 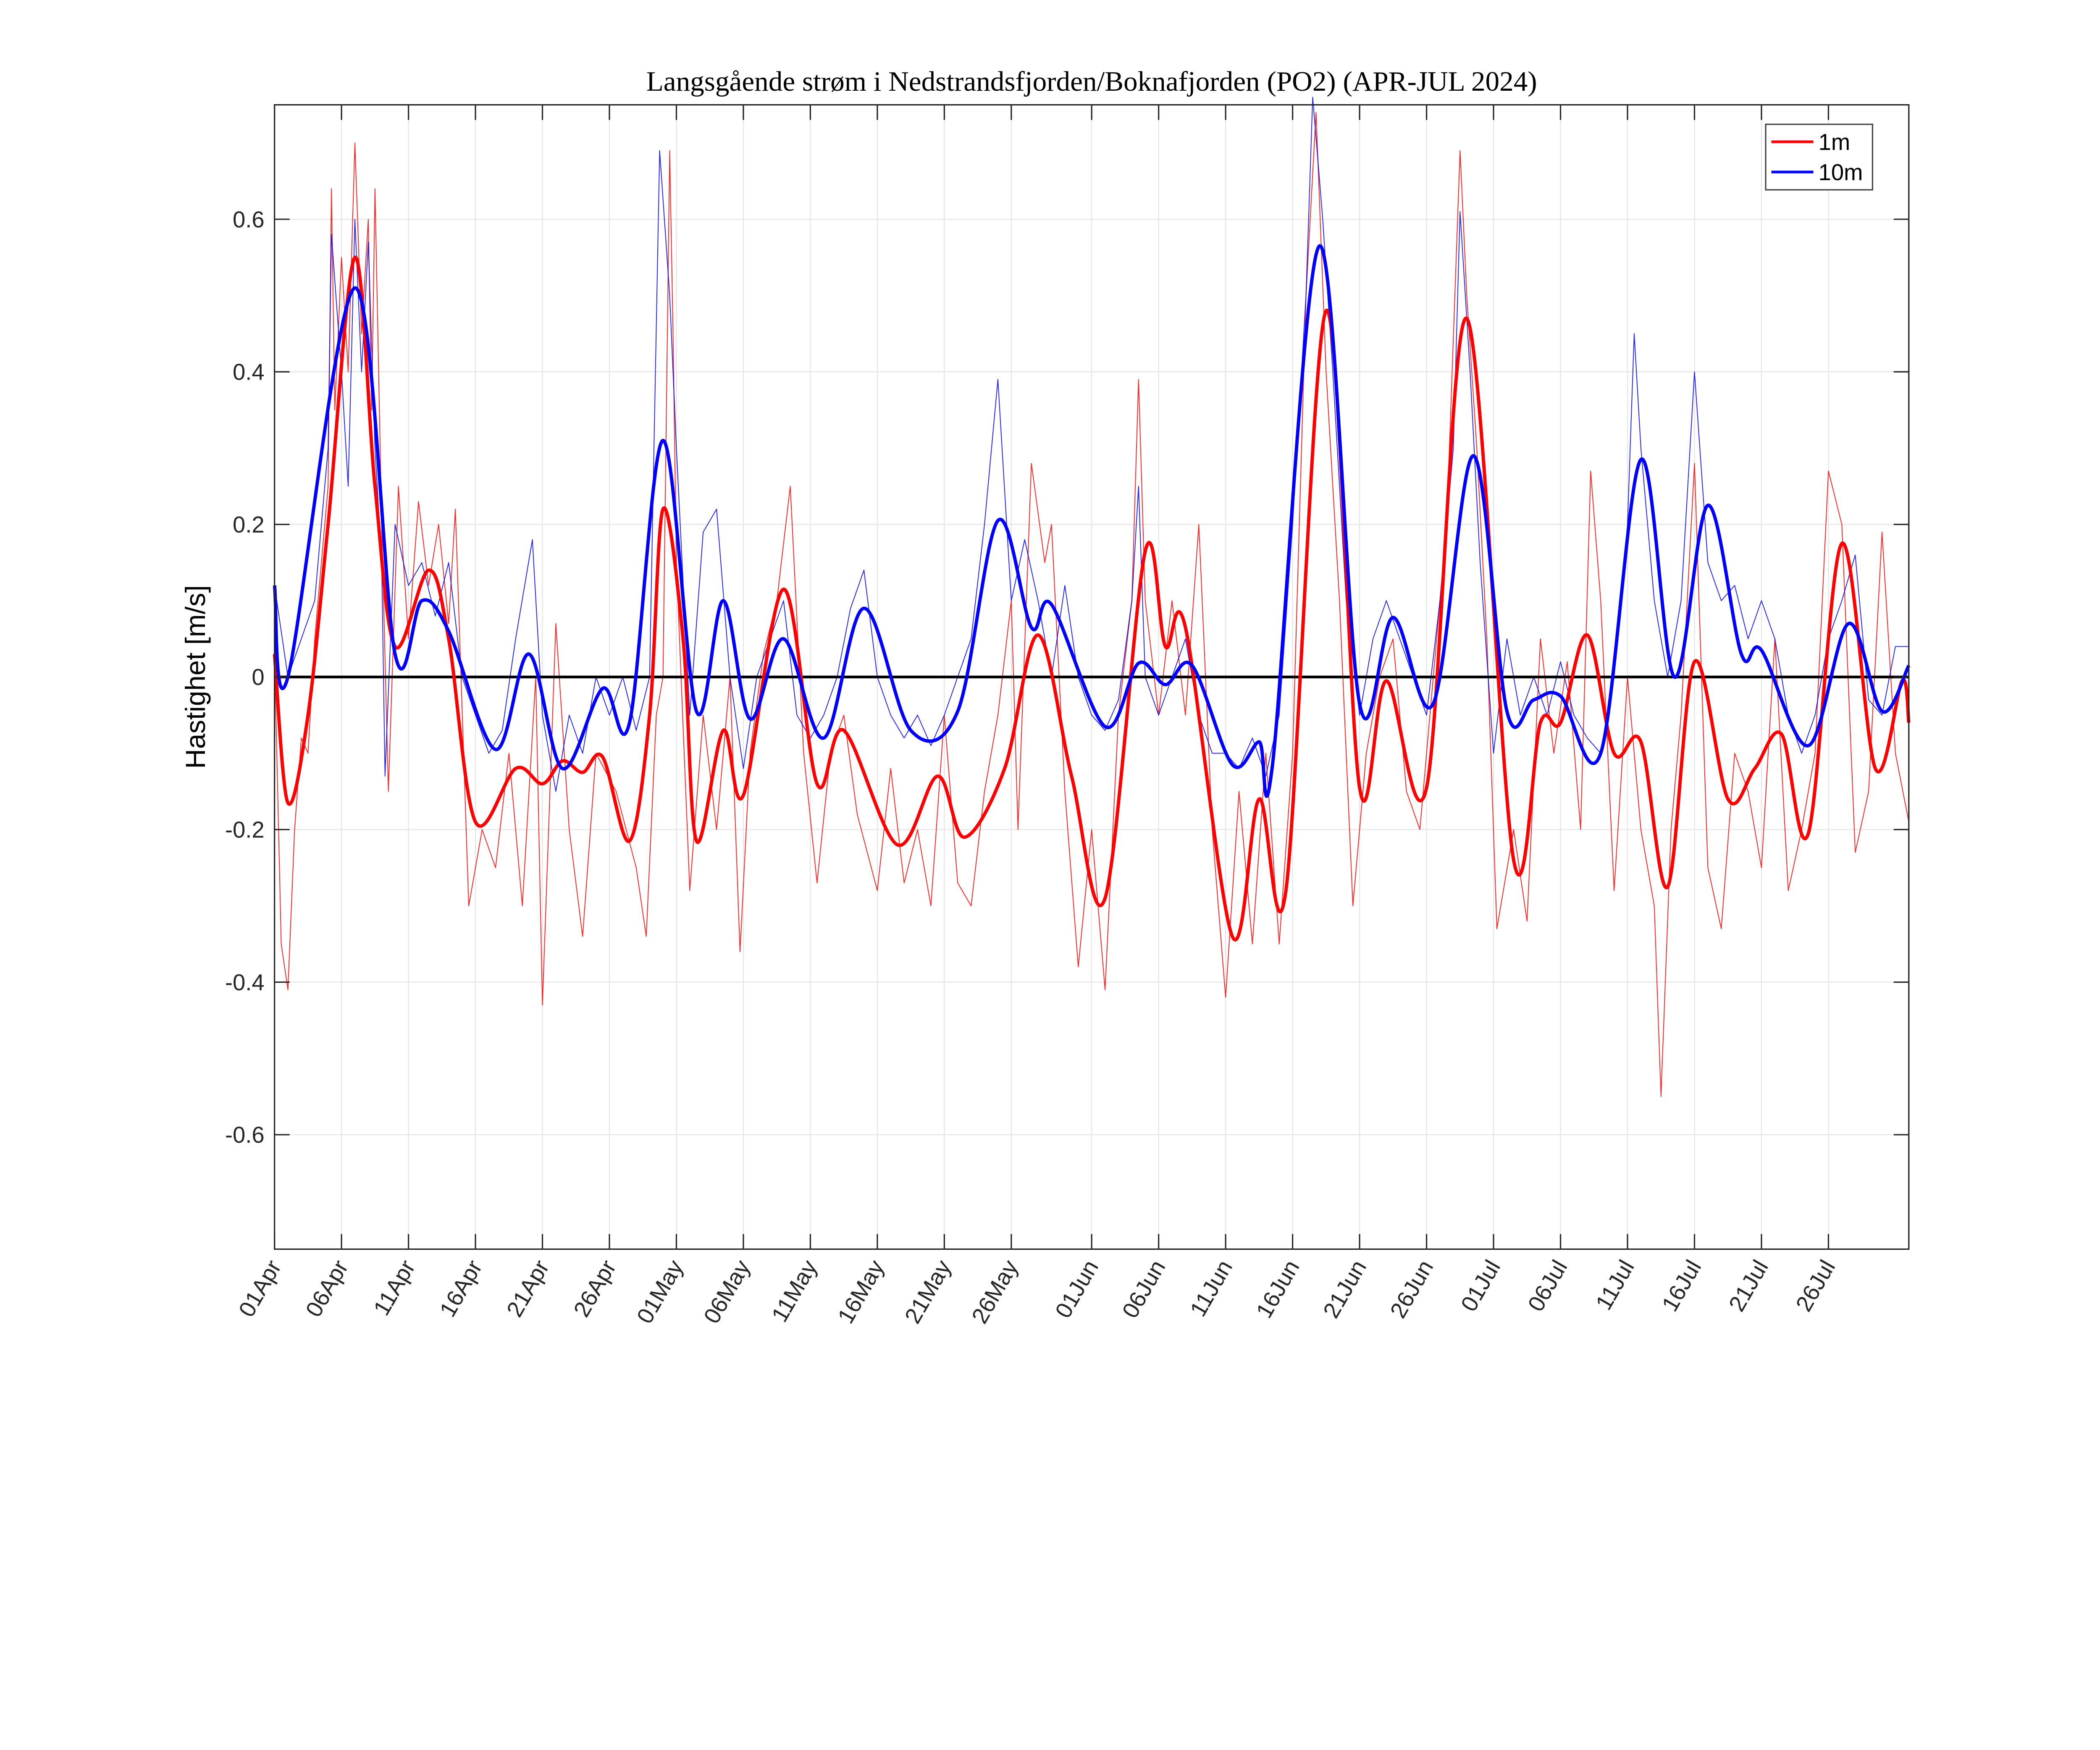 I want to click on legend-label-10m: 10m, so click(x=1841, y=172).